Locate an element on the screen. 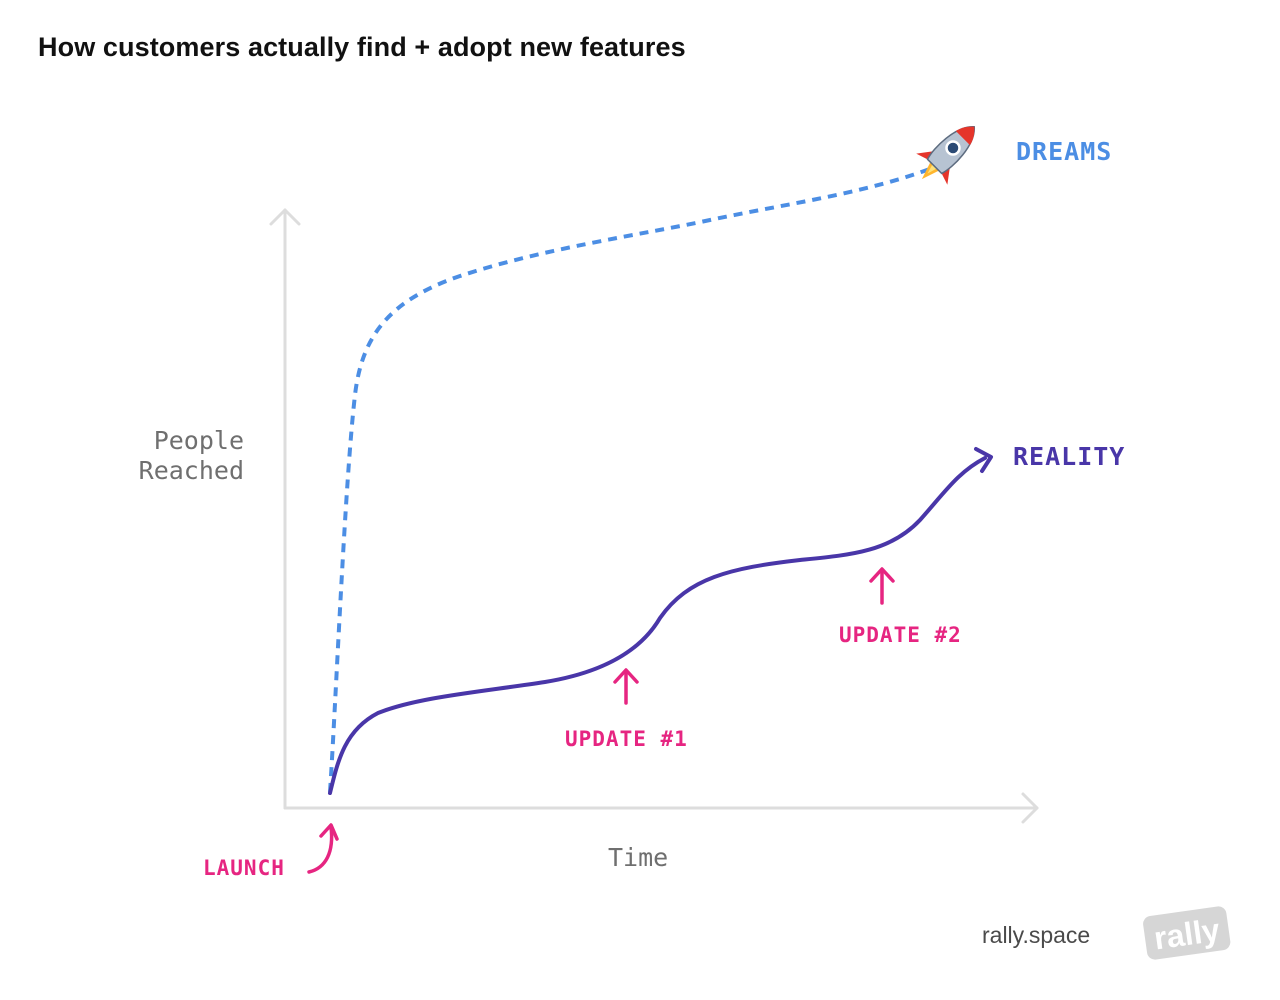  x-axis-label: Time is located at coordinates (638, 857).